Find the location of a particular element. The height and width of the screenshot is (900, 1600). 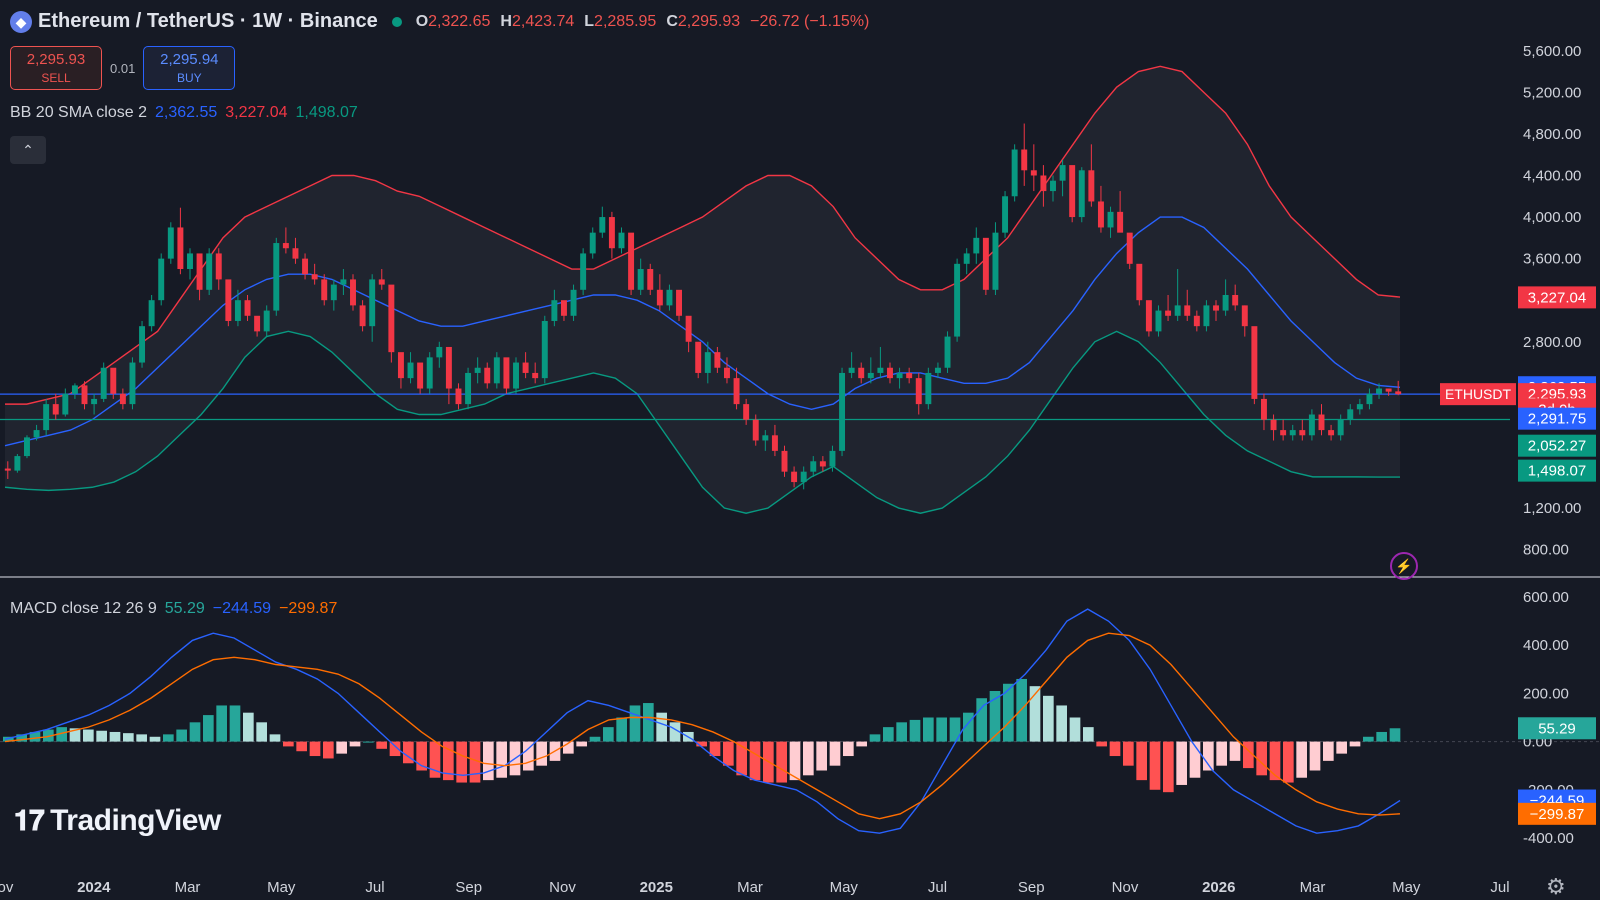

low-value: 2,285.95 is located at coordinates (625, 21).